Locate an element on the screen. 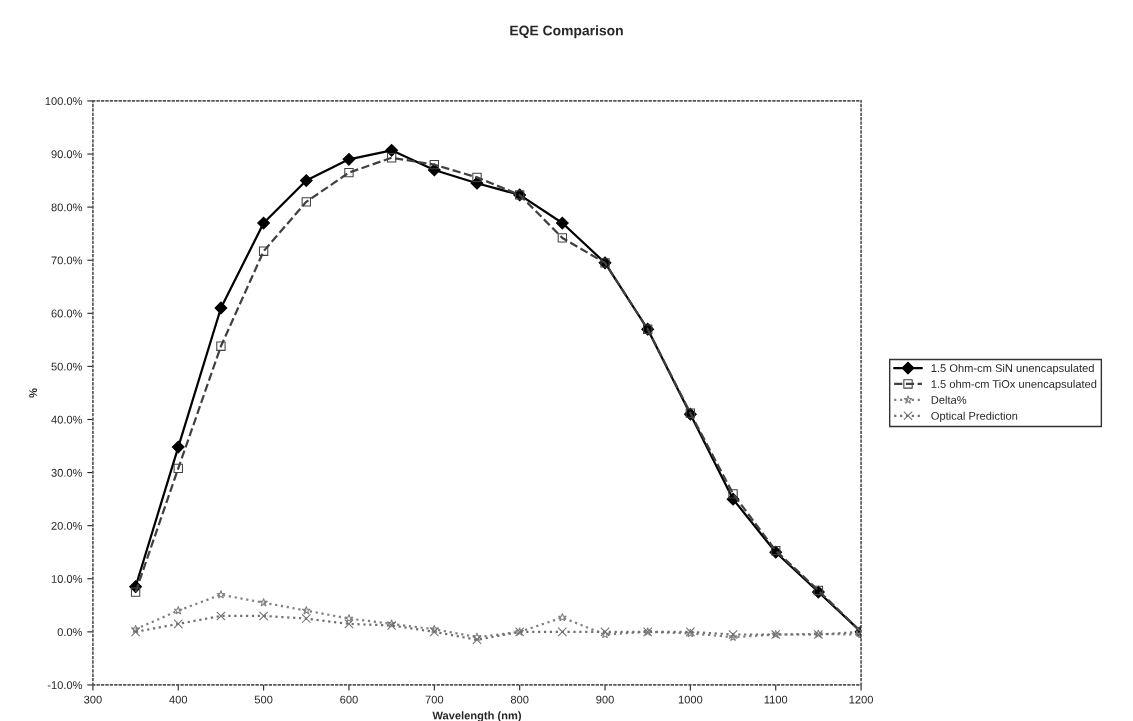  x-tick-label: 1000 is located at coordinates (690, 699).